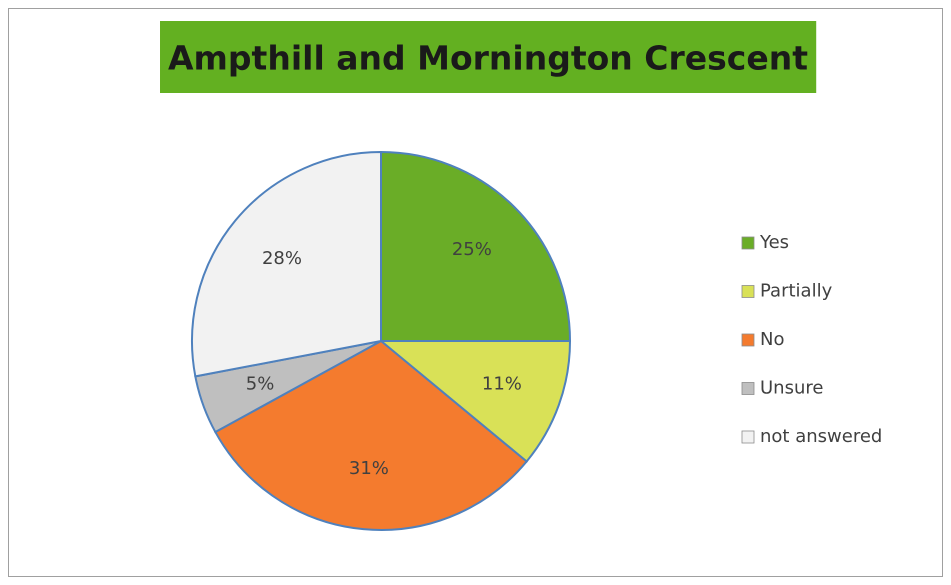 This screenshot has width=951, height=585. What do you see at coordinates (821, 436) in the screenshot?
I see `legend-label: not answered` at bounding box center [821, 436].